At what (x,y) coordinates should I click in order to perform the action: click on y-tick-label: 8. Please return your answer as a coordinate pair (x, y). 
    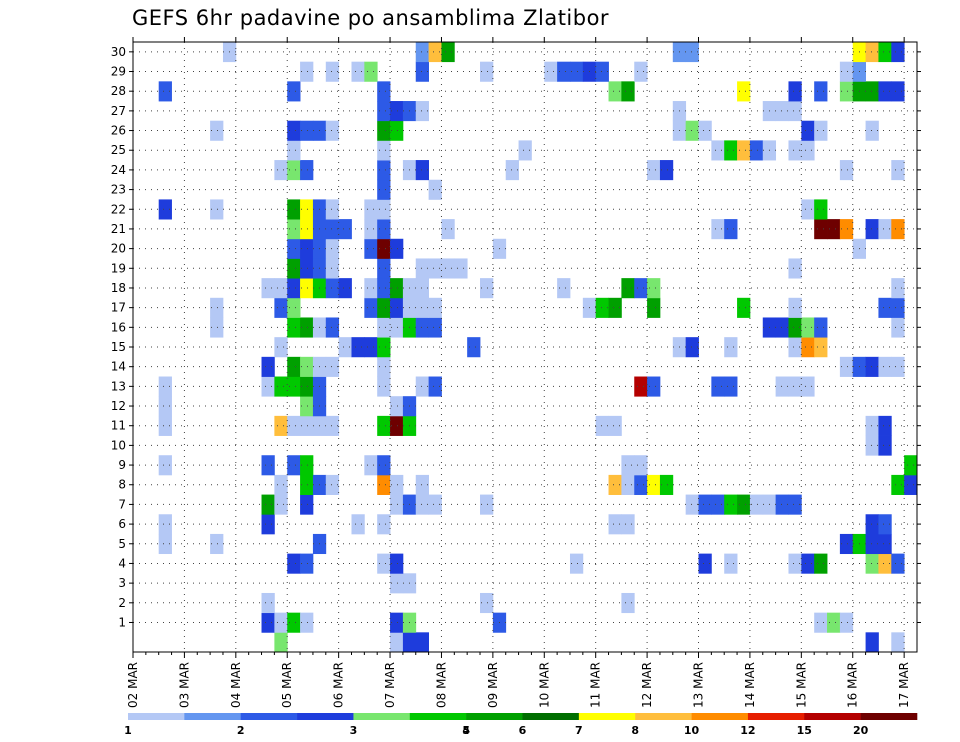
    Looking at the image, I should click on (122, 485).